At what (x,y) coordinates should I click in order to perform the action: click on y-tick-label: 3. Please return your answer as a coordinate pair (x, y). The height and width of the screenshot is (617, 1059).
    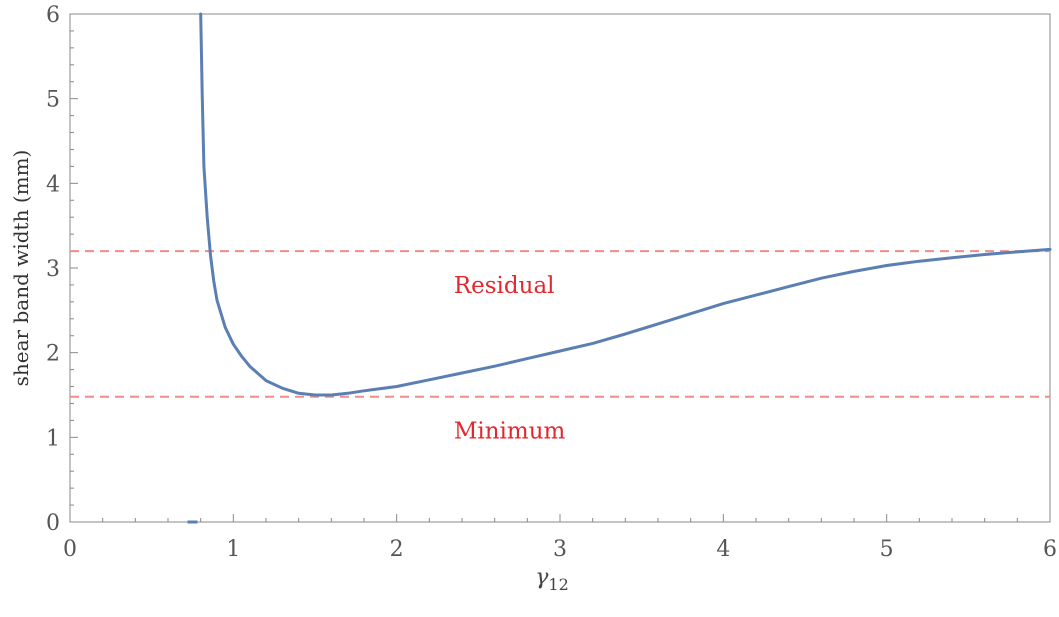
    Looking at the image, I should click on (53, 269).